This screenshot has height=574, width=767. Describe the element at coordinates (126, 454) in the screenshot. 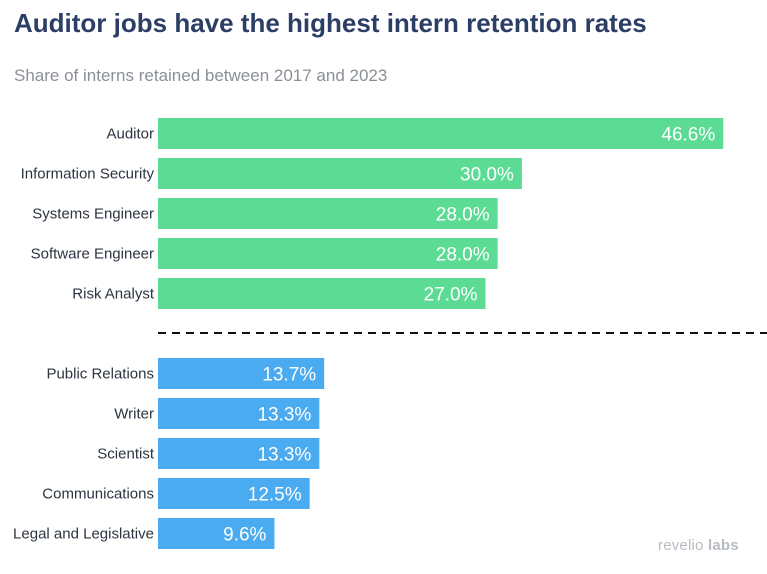

I see `category-label-scientist: Scientist` at that location.